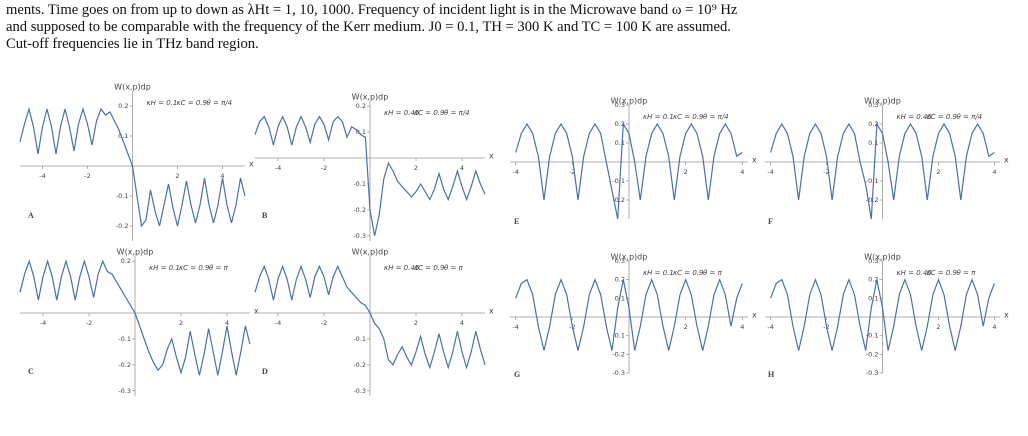  Describe the element at coordinates (265, 371) in the screenshot. I see `panel-label: D` at that location.